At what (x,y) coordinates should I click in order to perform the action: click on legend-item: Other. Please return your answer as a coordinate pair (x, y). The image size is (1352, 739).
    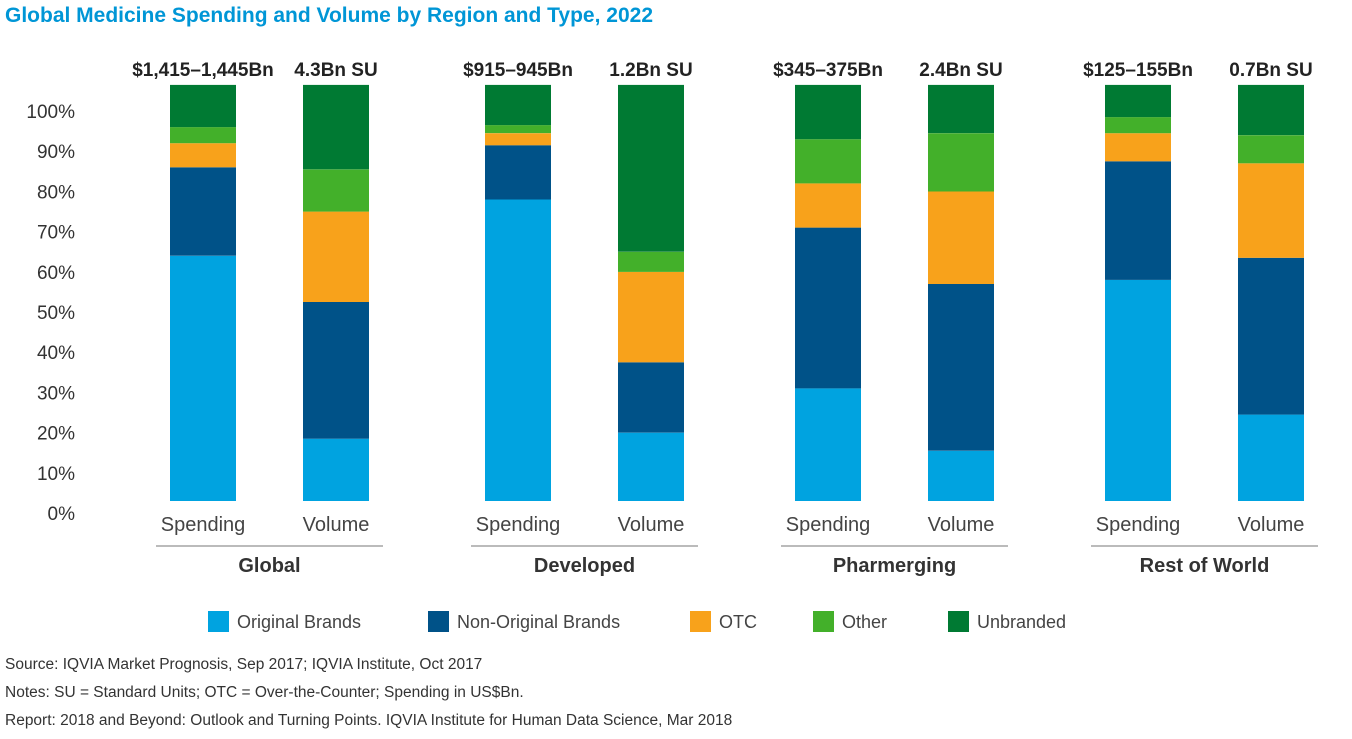
    Looking at the image, I should click on (850, 621).